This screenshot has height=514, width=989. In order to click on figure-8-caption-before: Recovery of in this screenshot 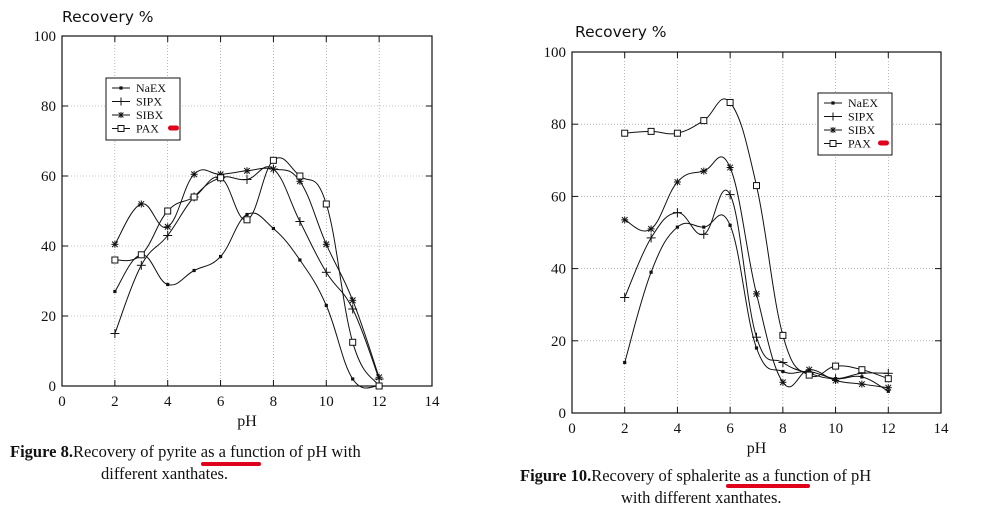, I will do `click(115, 451)`.